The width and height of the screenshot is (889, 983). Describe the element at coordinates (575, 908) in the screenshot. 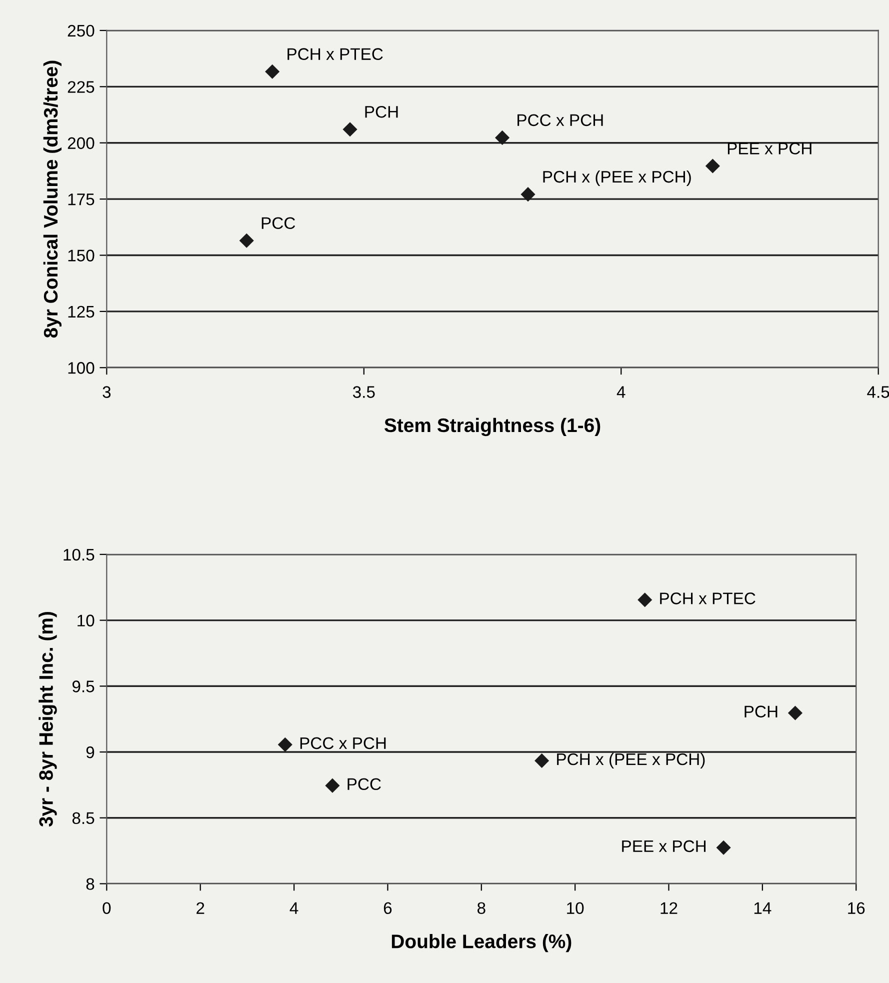

I see `x-tick-label: 10` at that location.